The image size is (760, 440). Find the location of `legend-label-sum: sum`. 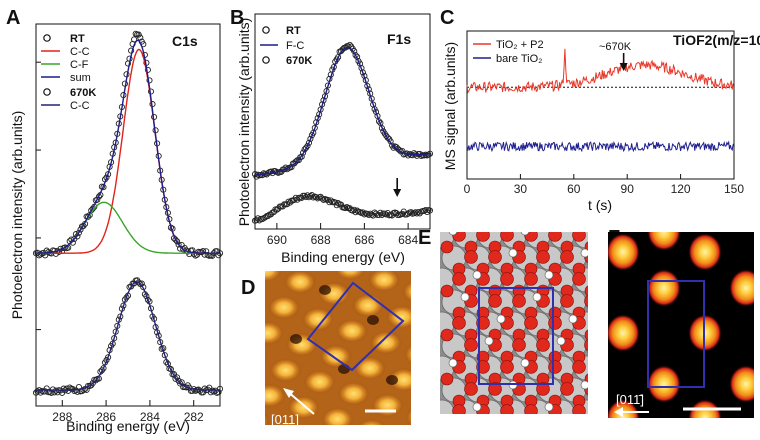

legend-label-sum: sum is located at coordinates (80, 78).